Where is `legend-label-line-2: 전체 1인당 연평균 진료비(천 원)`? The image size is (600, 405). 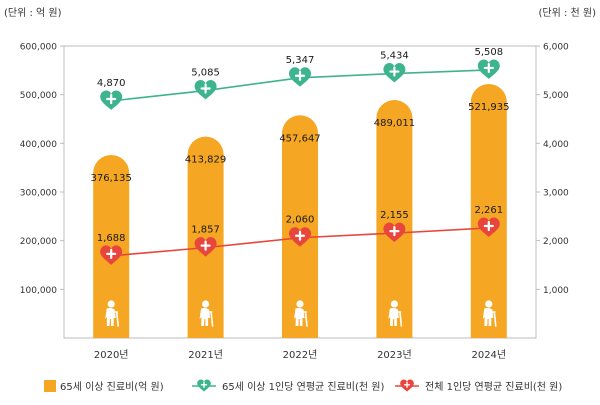
legend-label-line-2: 전체 1인당 연평균 진료비(천 원) is located at coordinates (493, 387).